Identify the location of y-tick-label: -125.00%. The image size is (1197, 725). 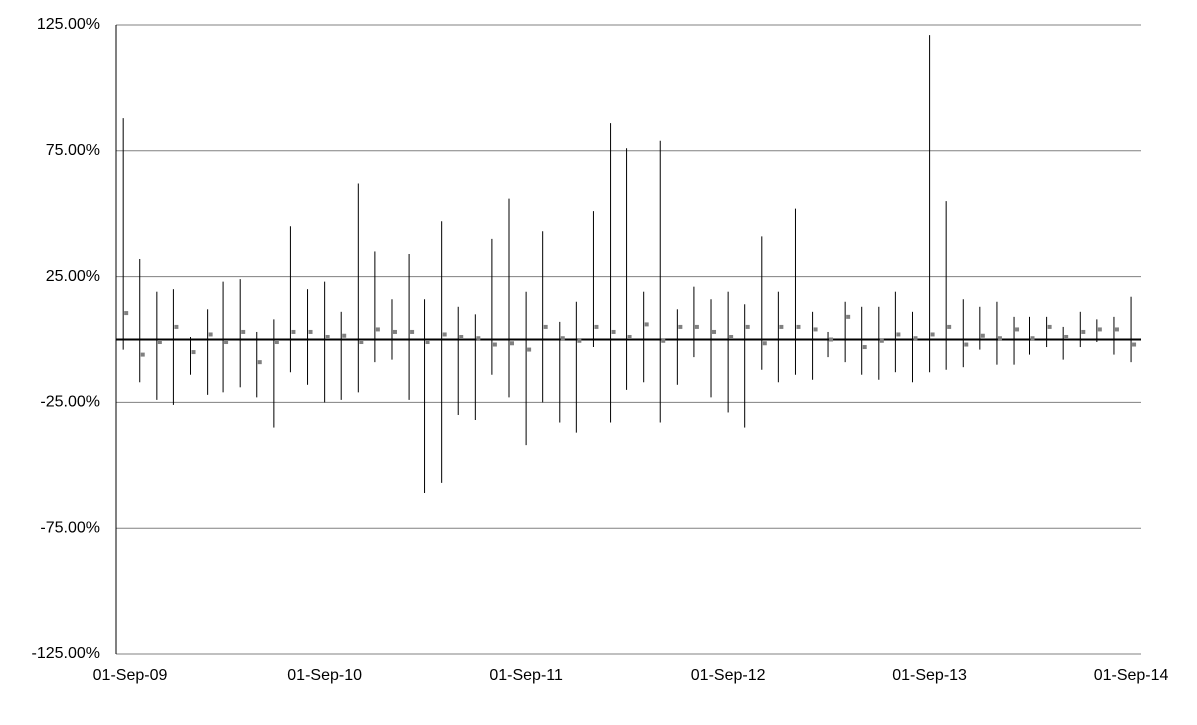
(66, 653).